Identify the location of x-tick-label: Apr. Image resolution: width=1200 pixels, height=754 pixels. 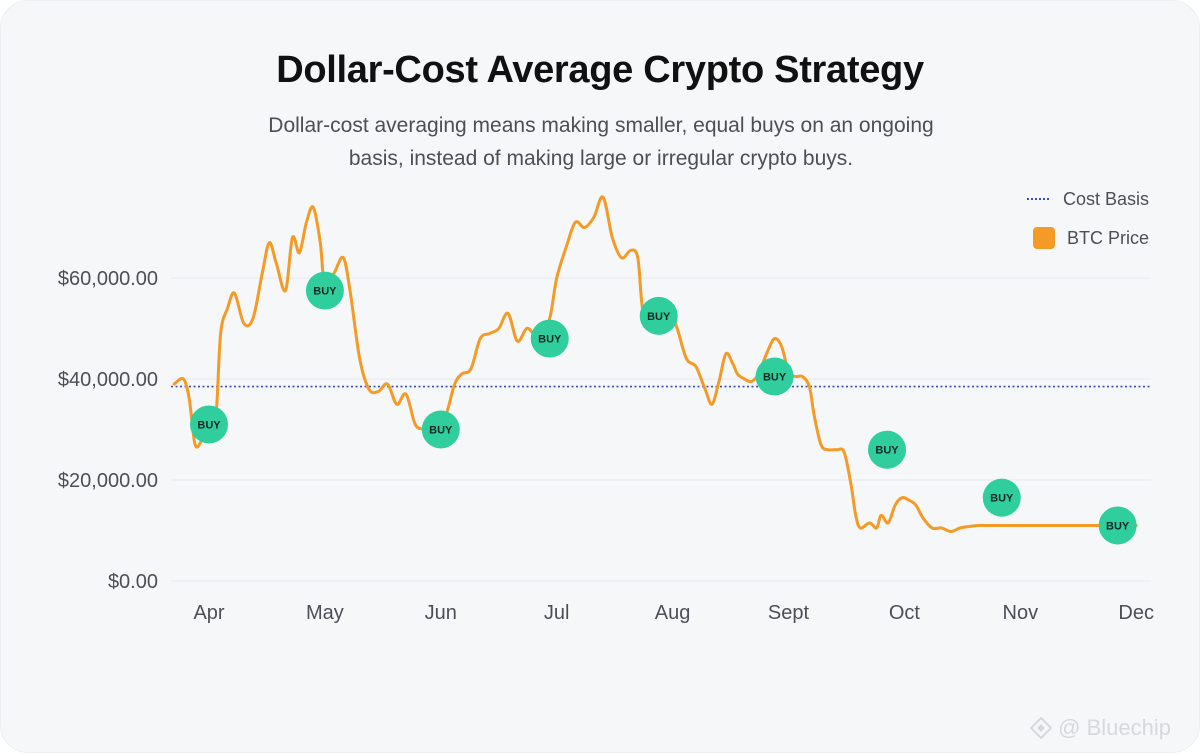
(208, 613).